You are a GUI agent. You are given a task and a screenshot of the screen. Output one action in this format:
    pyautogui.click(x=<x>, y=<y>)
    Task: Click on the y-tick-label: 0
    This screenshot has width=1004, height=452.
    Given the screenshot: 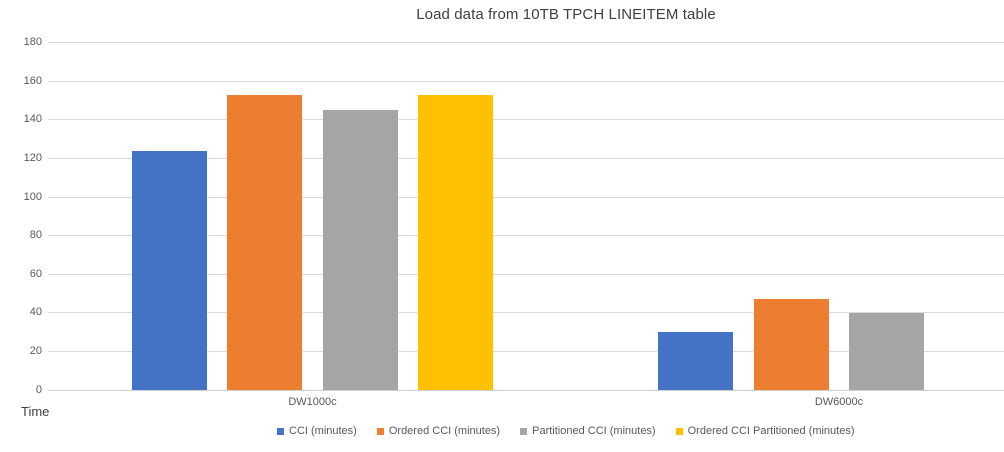 What is the action you would take?
    pyautogui.click(x=38, y=389)
    